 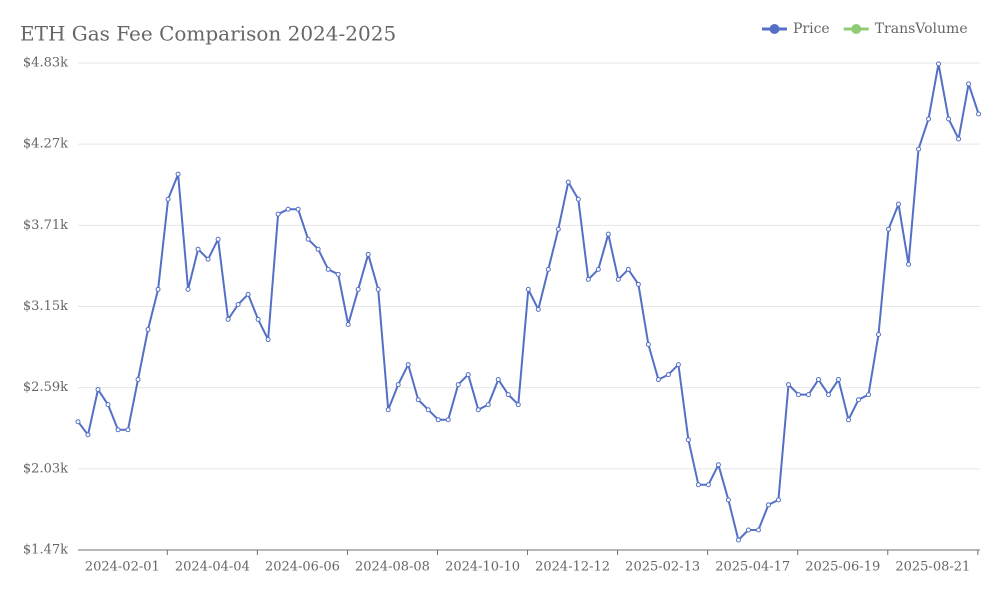 I want to click on legend-marker, so click(x=856, y=29).